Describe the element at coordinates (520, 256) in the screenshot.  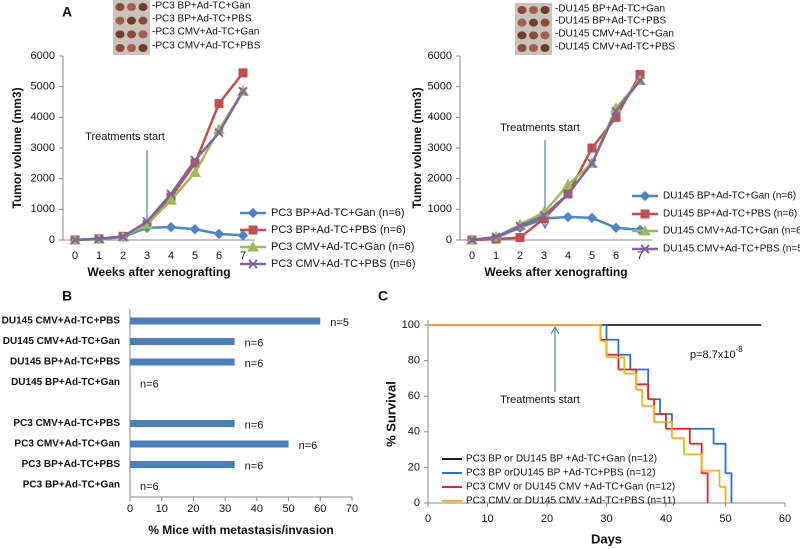
I see `x-tick-label: 2` at that location.